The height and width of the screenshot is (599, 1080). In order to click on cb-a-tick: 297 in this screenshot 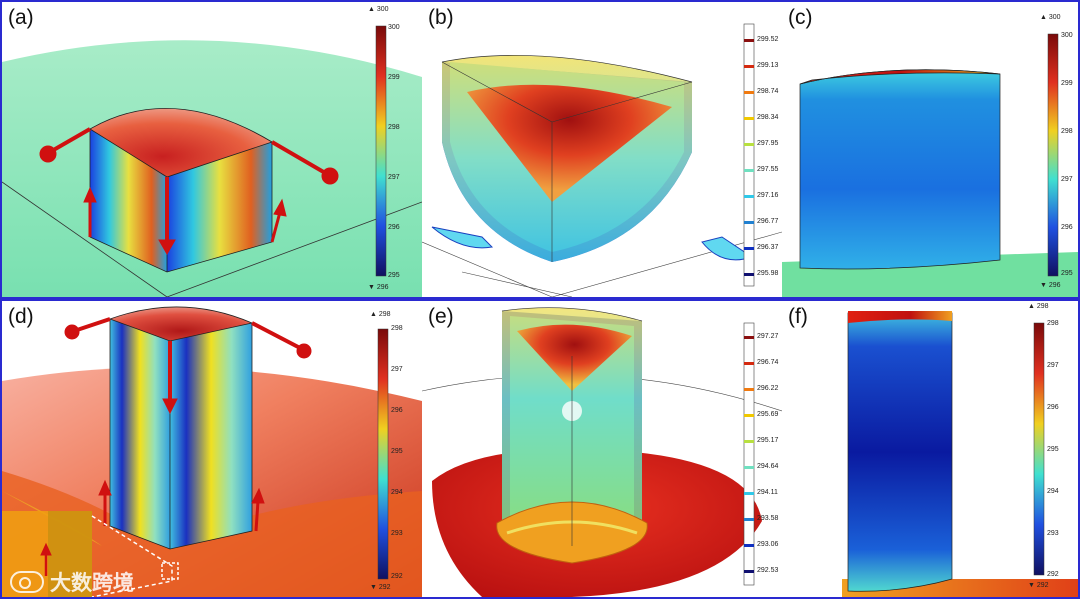, I will do `click(394, 177)`.